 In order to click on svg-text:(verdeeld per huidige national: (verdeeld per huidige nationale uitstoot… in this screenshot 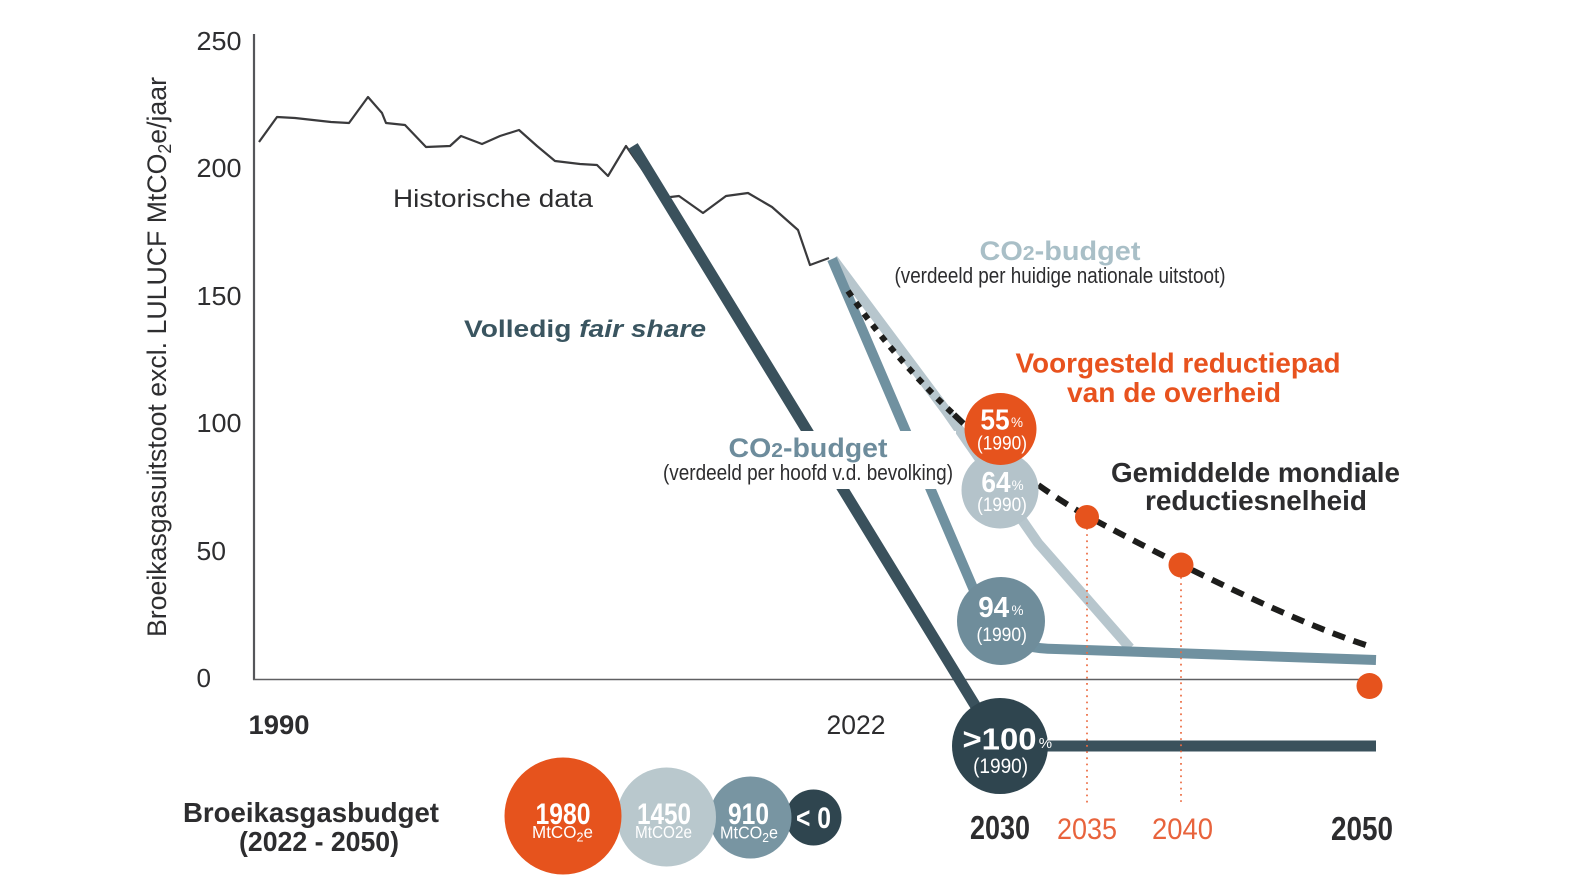, I will do `click(1060, 275)`.